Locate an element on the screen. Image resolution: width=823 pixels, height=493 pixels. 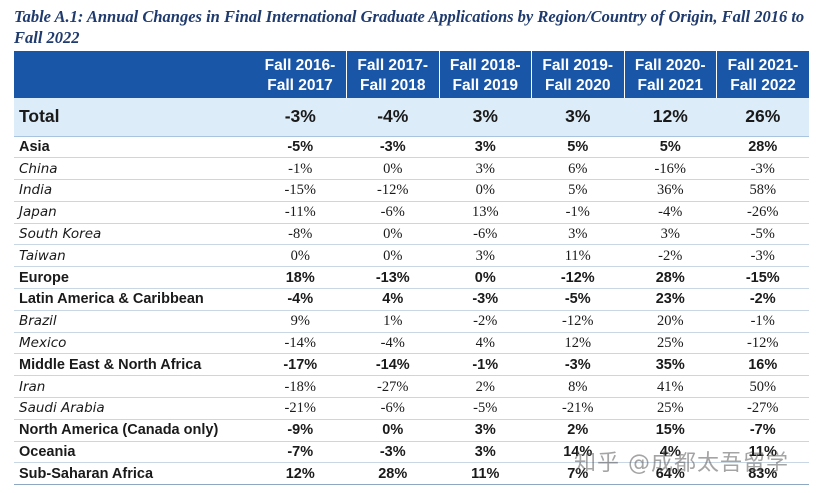
change-value: 15% is located at coordinates (670, 430).